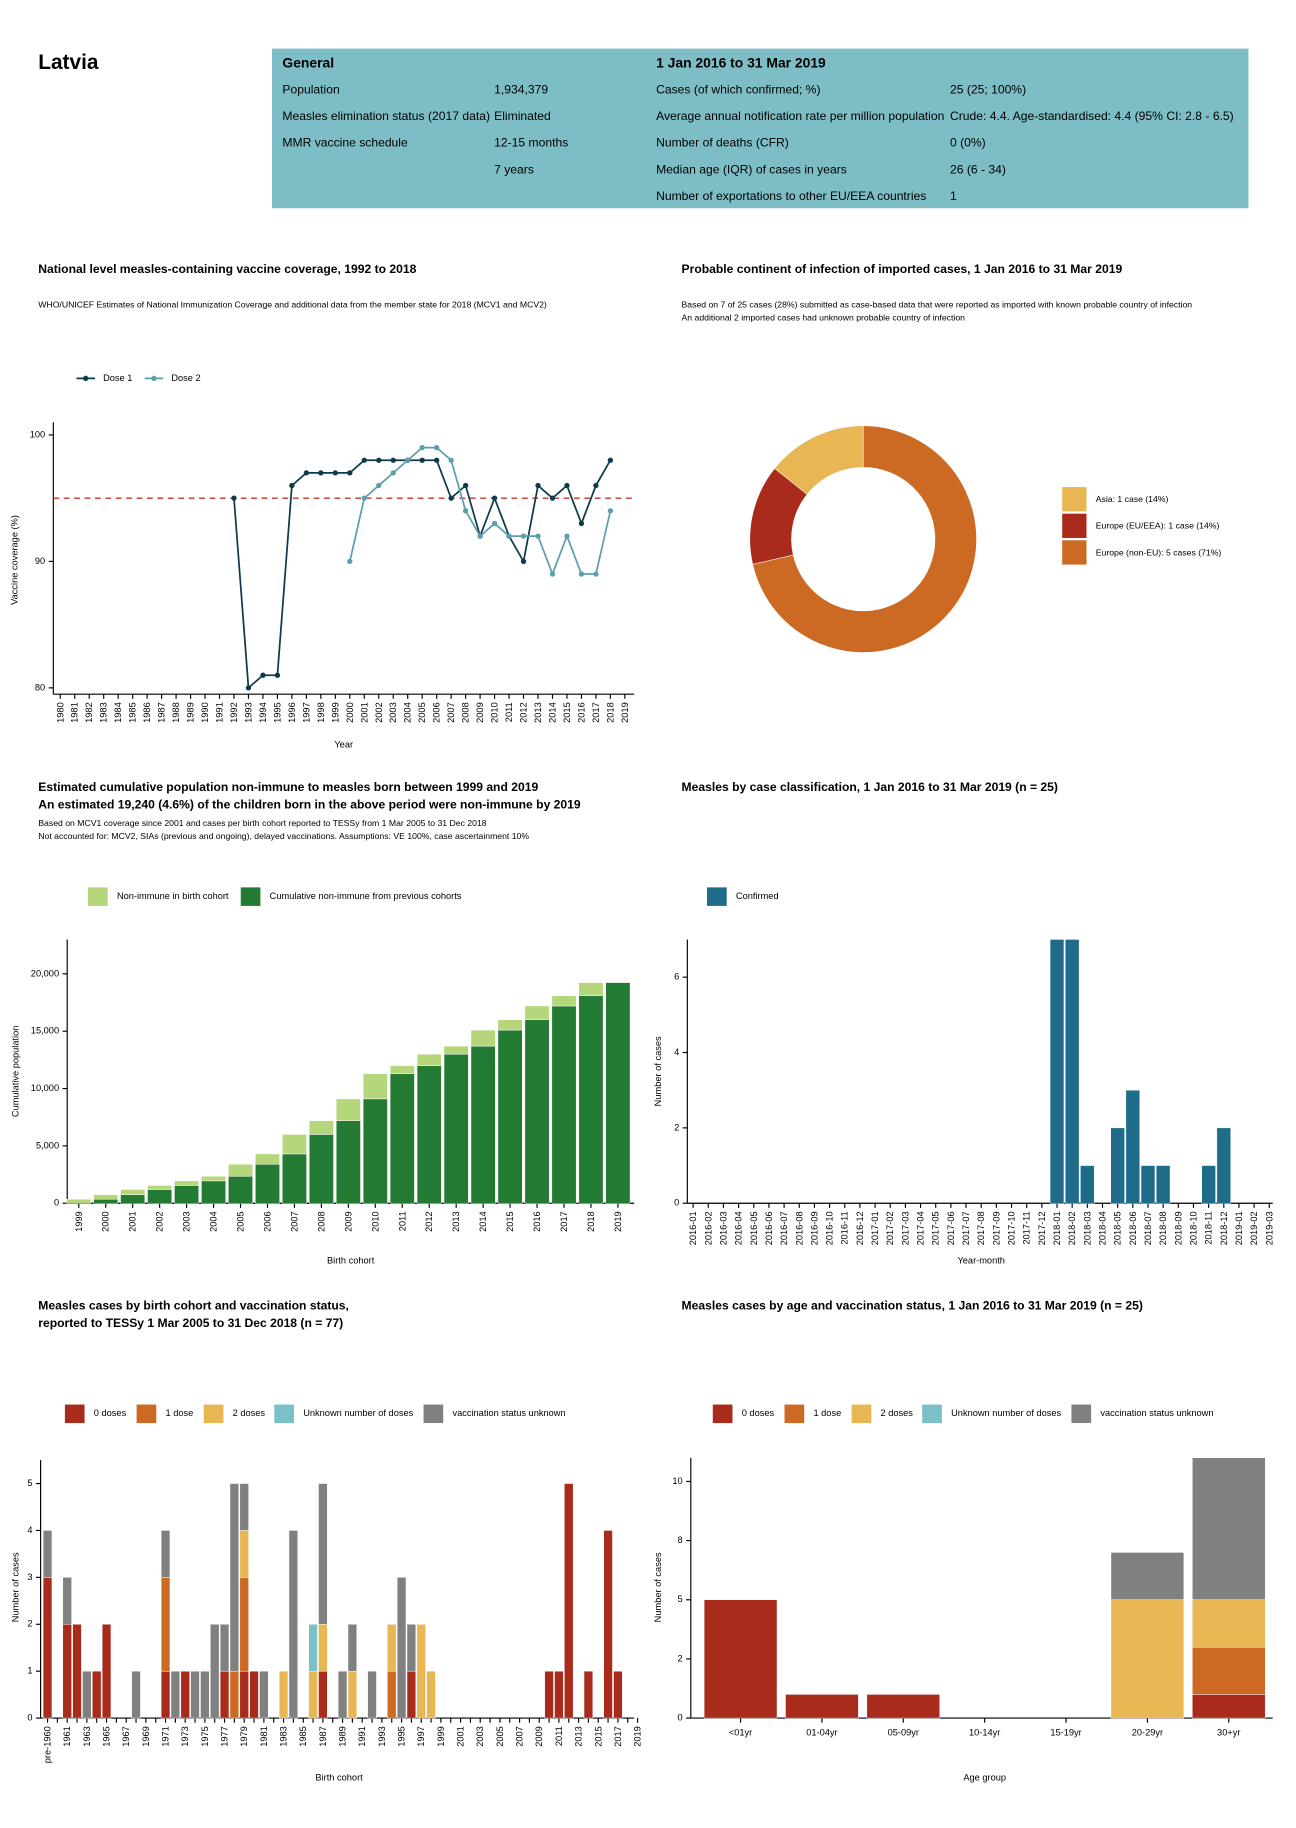 This screenshot has height=1828, width=1296. I want to click on x-tick-label: 2011, so click(559, 1736).